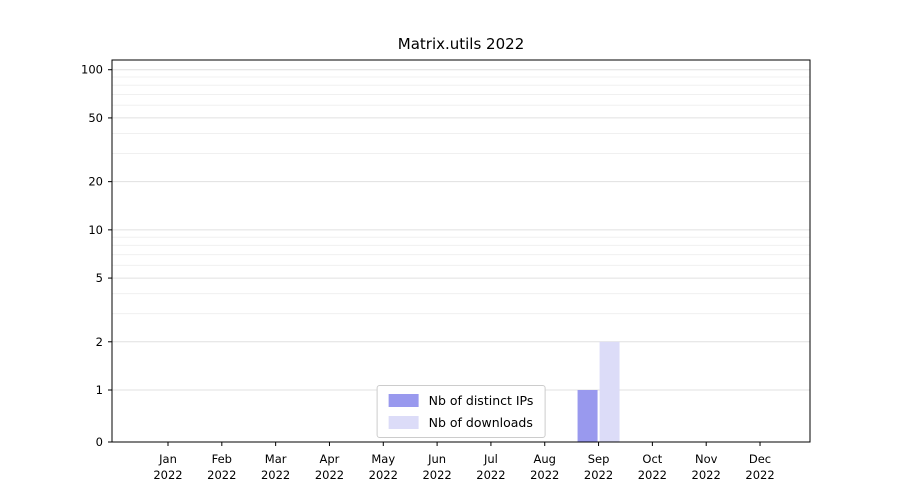 The width and height of the screenshot is (900, 500). I want to click on y-tick-label: 5, so click(99, 278).